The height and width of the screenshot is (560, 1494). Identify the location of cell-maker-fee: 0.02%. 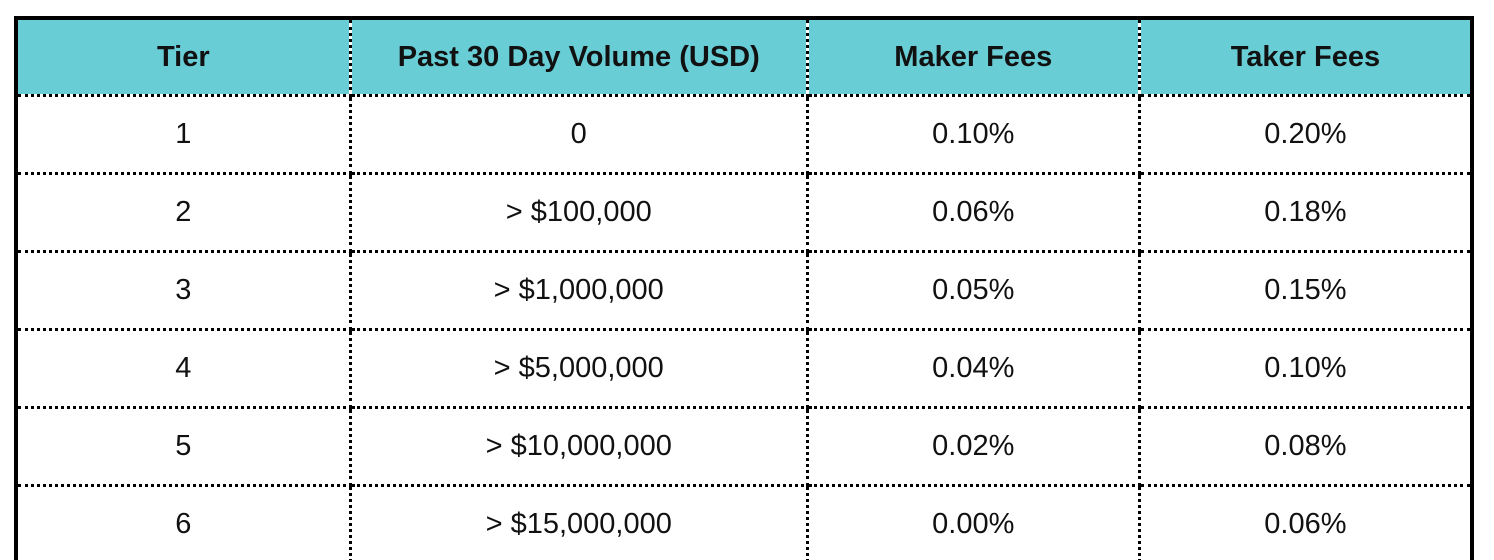
(973, 446).